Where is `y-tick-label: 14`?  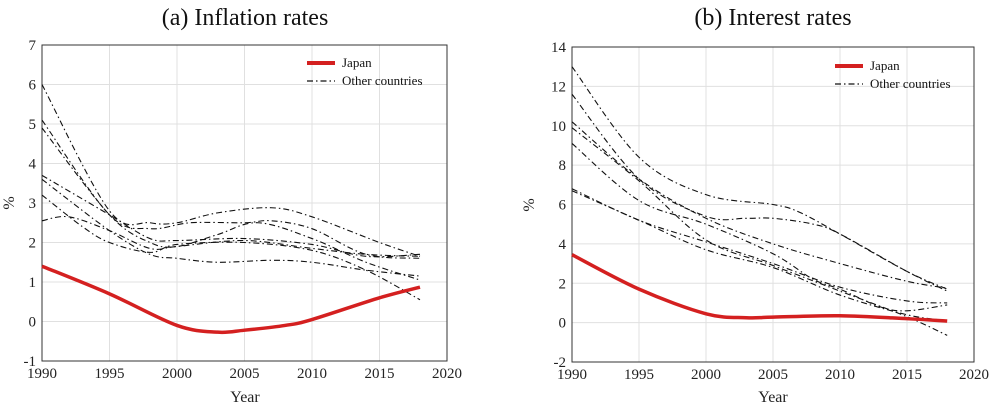
y-tick-label: 14 is located at coordinates (559, 48).